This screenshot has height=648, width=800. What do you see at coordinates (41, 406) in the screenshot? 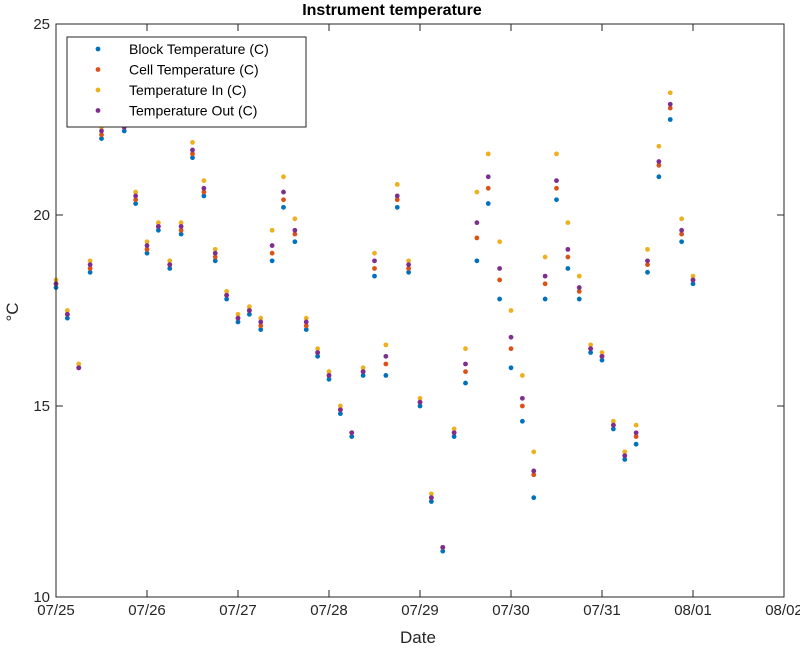
I see `y-tick-label: 15` at bounding box center [41, 406].